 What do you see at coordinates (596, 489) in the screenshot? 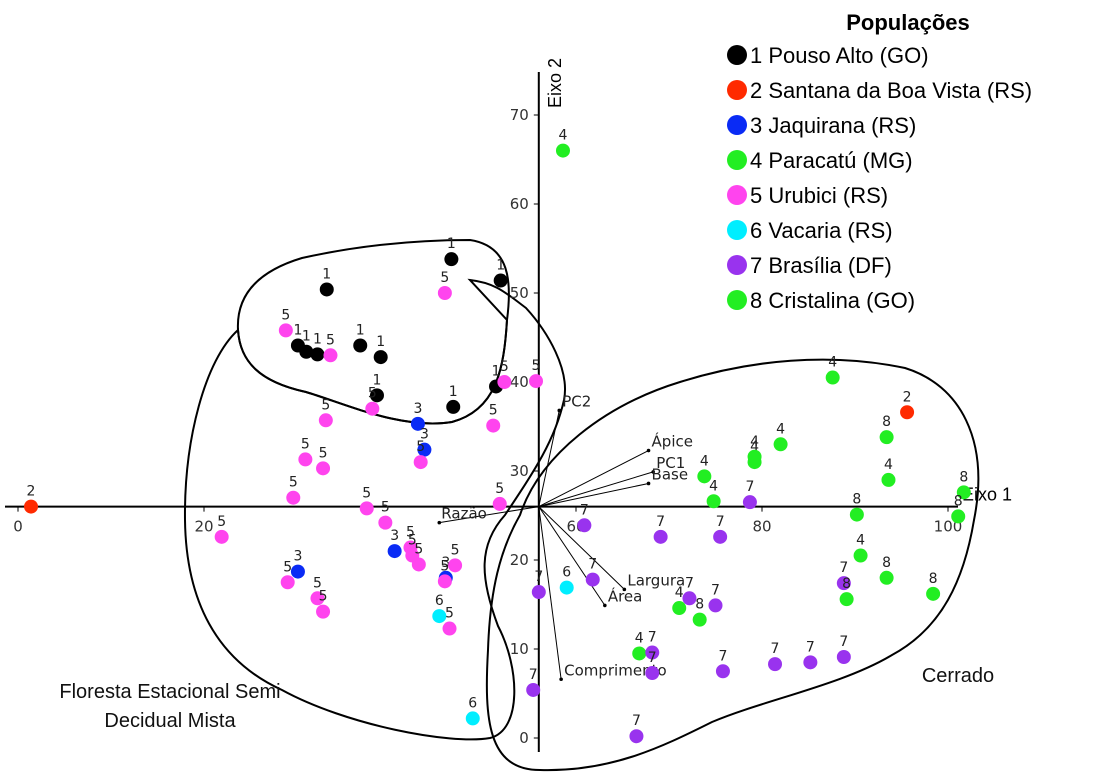
I see `vector-pc1` at bounding box center [596, 489].